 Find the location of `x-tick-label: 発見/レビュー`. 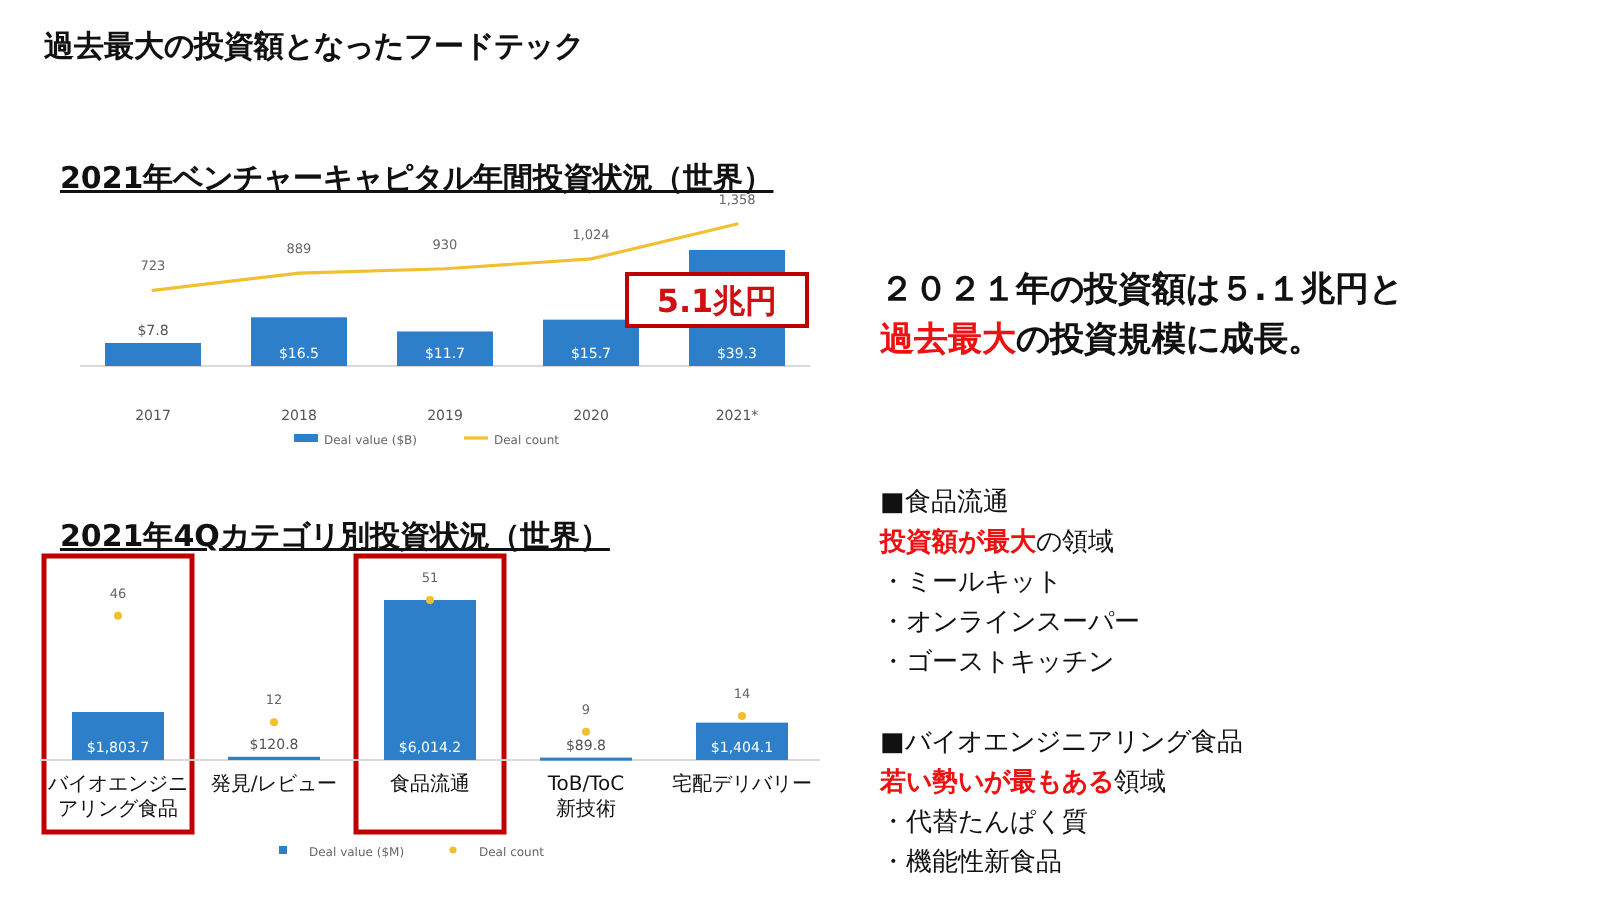

x-tick-label: 発見/レビュー is located at coordinates (274, 785).